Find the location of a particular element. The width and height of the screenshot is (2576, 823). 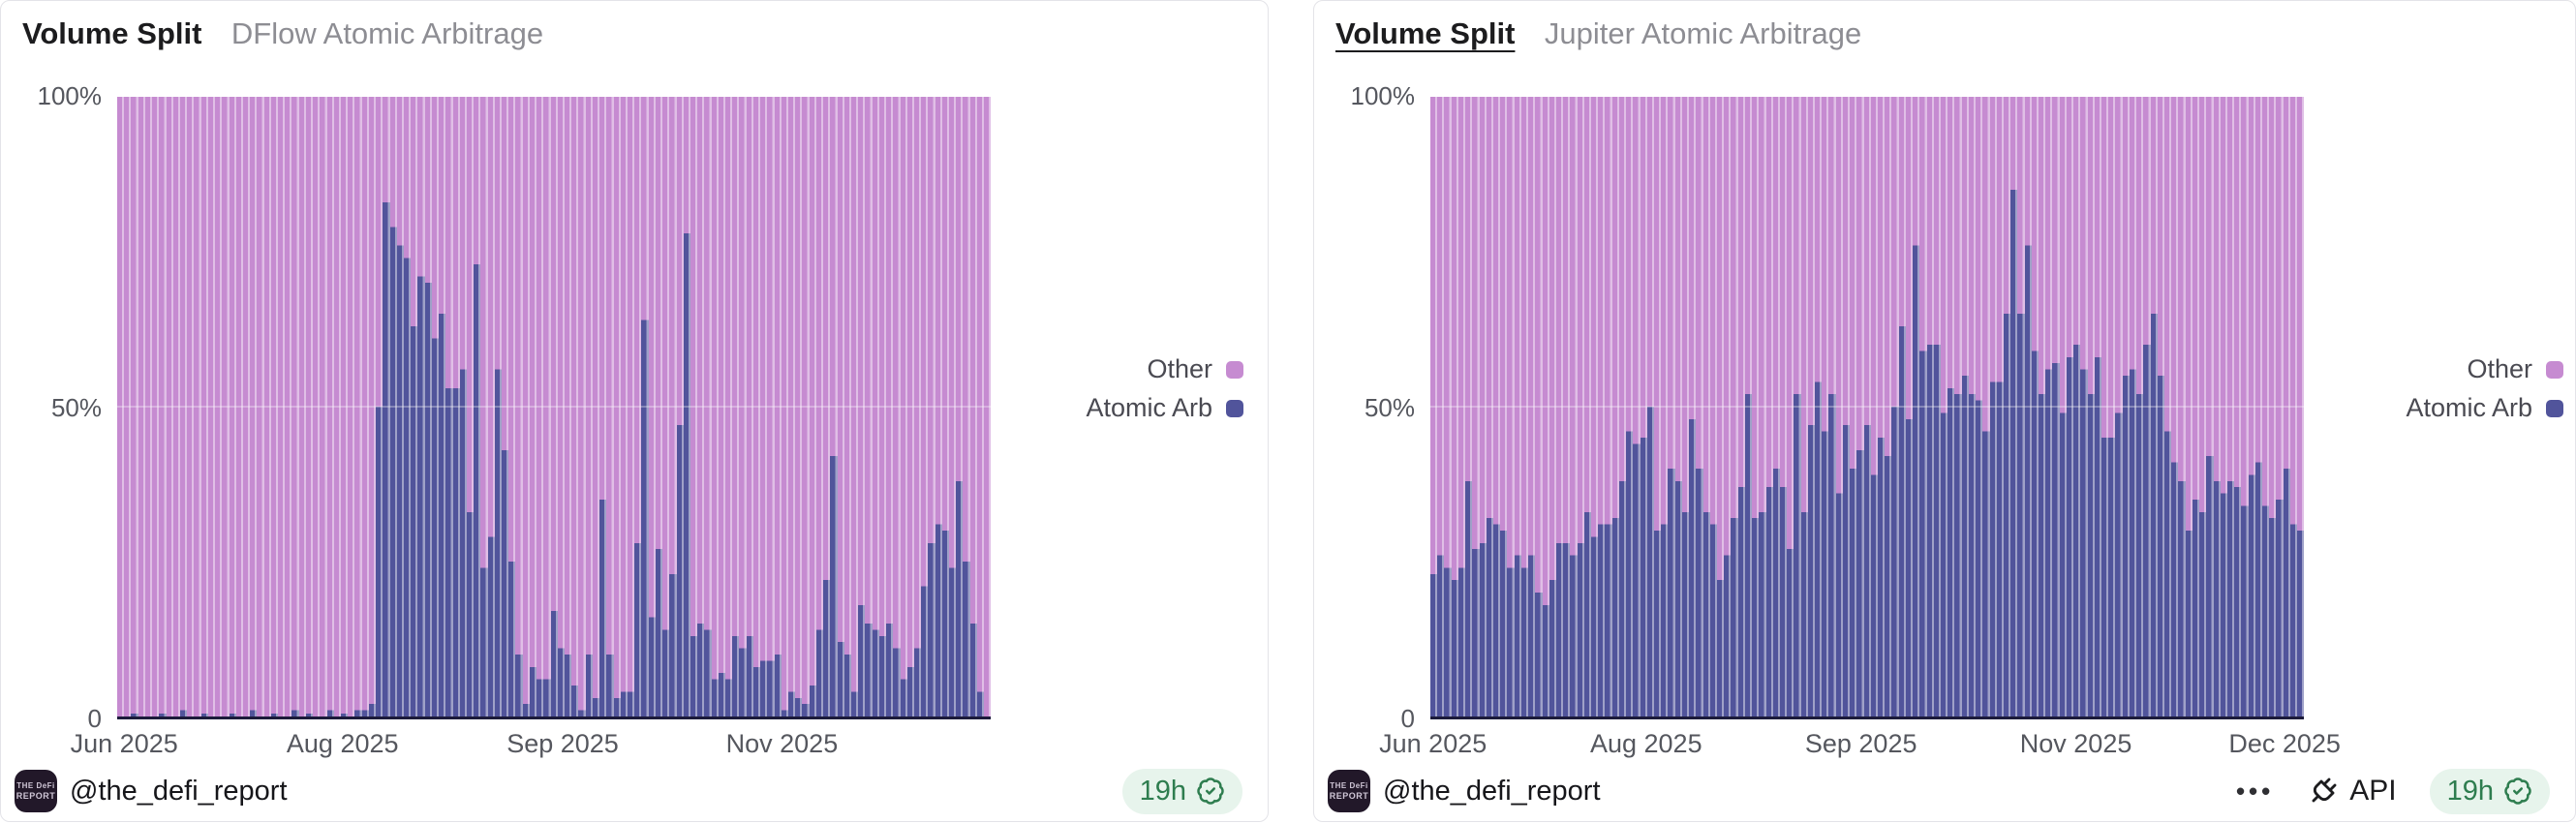

age-badge: 19h is located at coordinates (1181, 791).